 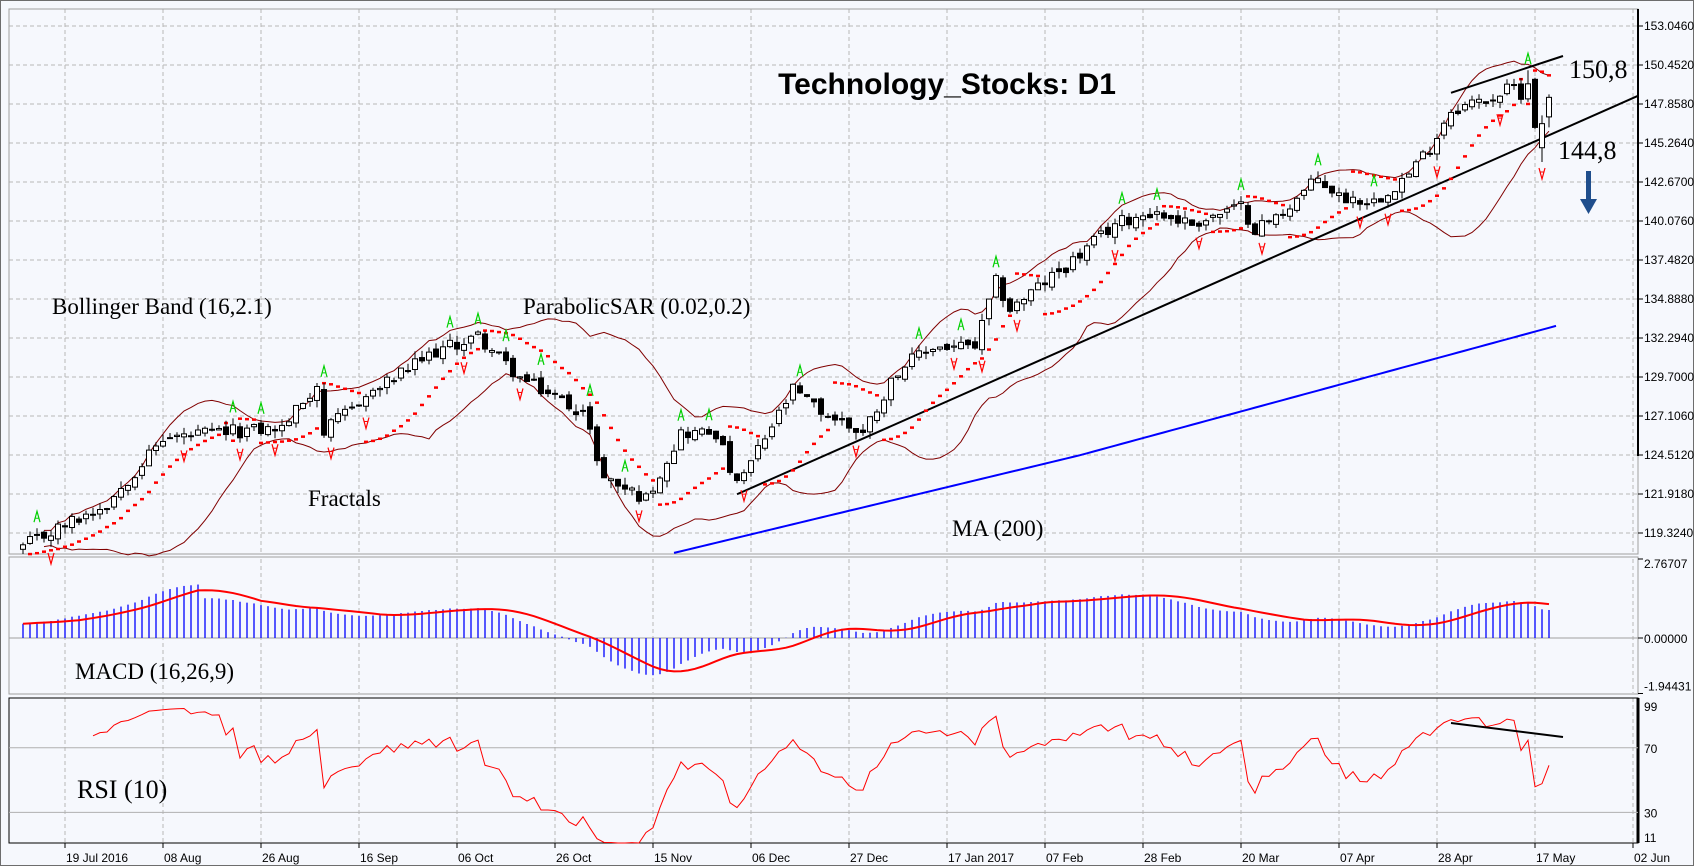 What do you see at coordinates (1587, 150) in the screenshot?
I see `level-low-label: 144,8` at bounding box center [1587, 150].